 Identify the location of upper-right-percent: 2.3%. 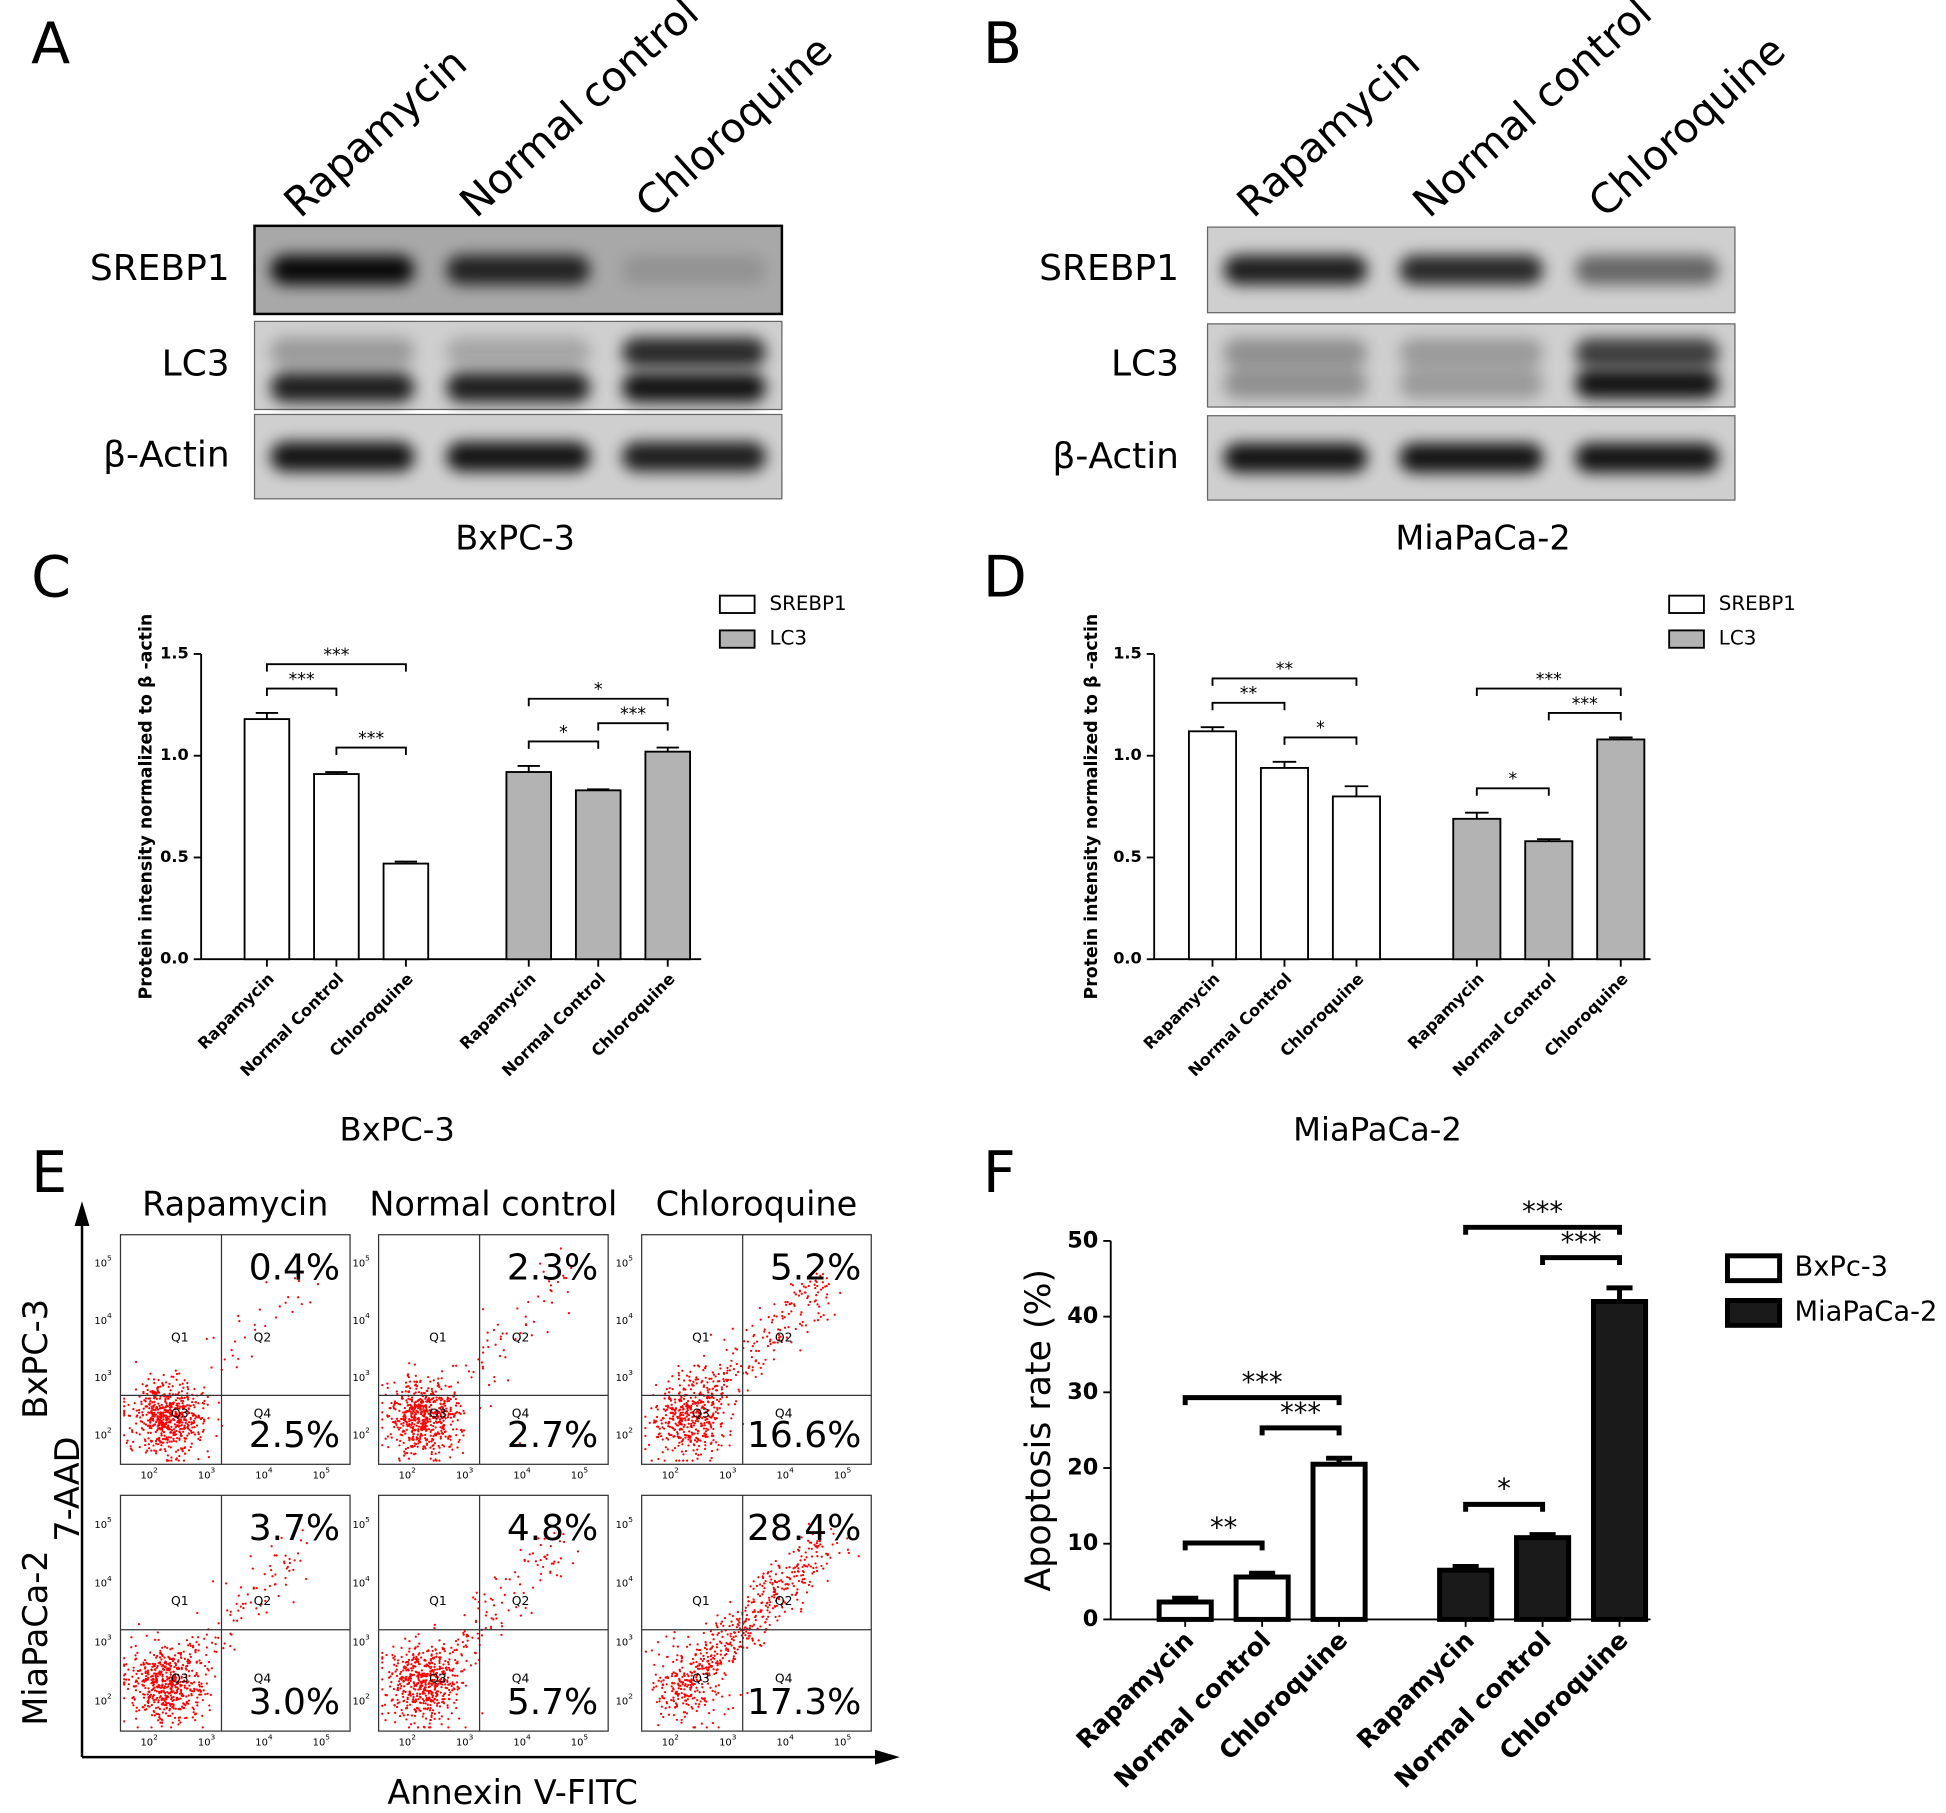
(552, 1267).